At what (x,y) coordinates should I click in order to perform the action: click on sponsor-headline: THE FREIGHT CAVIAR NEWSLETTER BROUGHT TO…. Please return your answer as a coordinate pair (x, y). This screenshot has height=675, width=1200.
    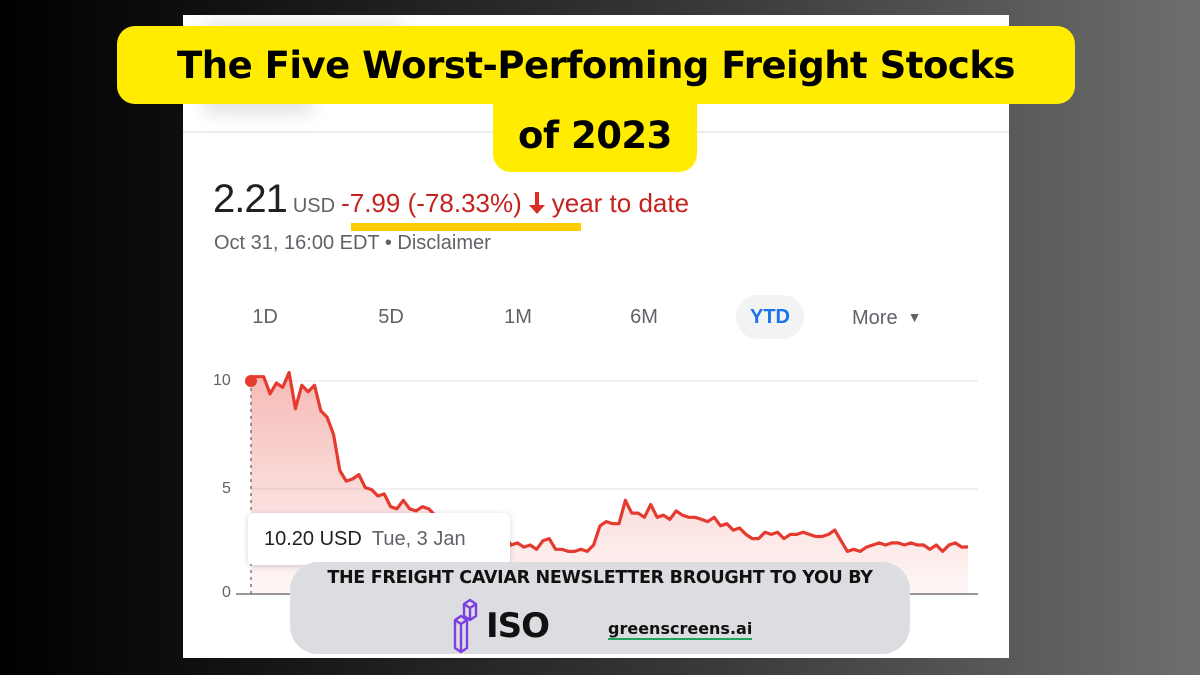
    Looking at the image, I should click on (600, 578).